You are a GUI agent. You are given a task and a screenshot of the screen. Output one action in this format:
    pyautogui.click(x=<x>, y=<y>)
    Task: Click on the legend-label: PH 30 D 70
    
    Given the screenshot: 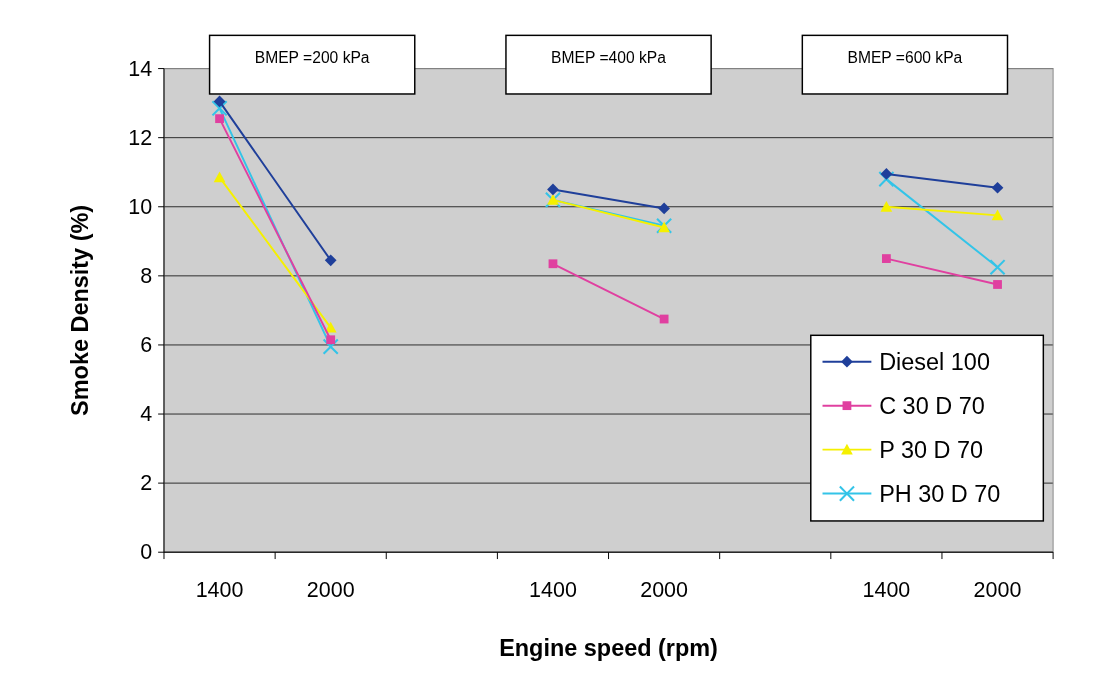 What is the action you would take?
    pyautogui.click(x=940, y=493)
    